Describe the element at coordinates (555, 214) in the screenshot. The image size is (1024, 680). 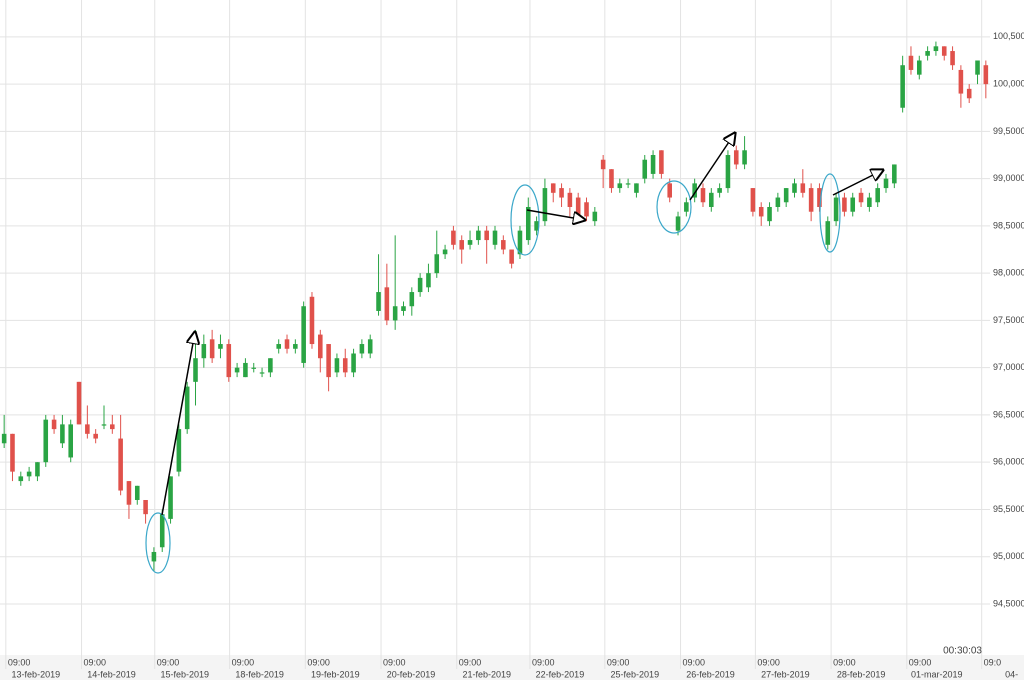
I see `arrow` at that location.